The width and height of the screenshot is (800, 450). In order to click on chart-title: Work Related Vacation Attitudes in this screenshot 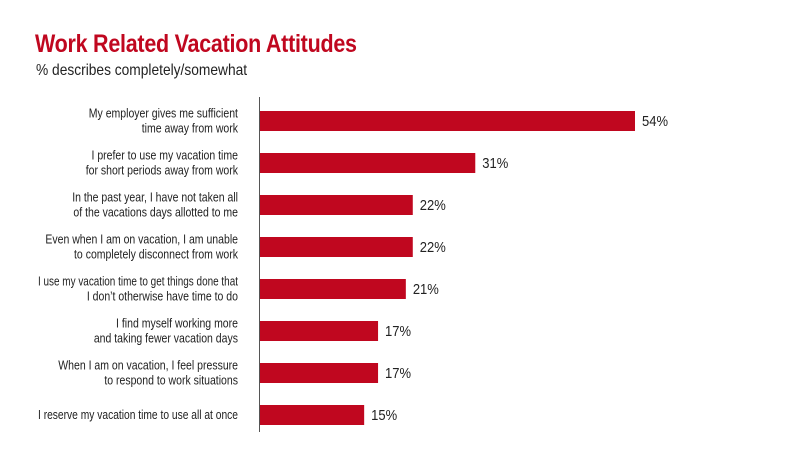, I will do `click(196, 44)`.